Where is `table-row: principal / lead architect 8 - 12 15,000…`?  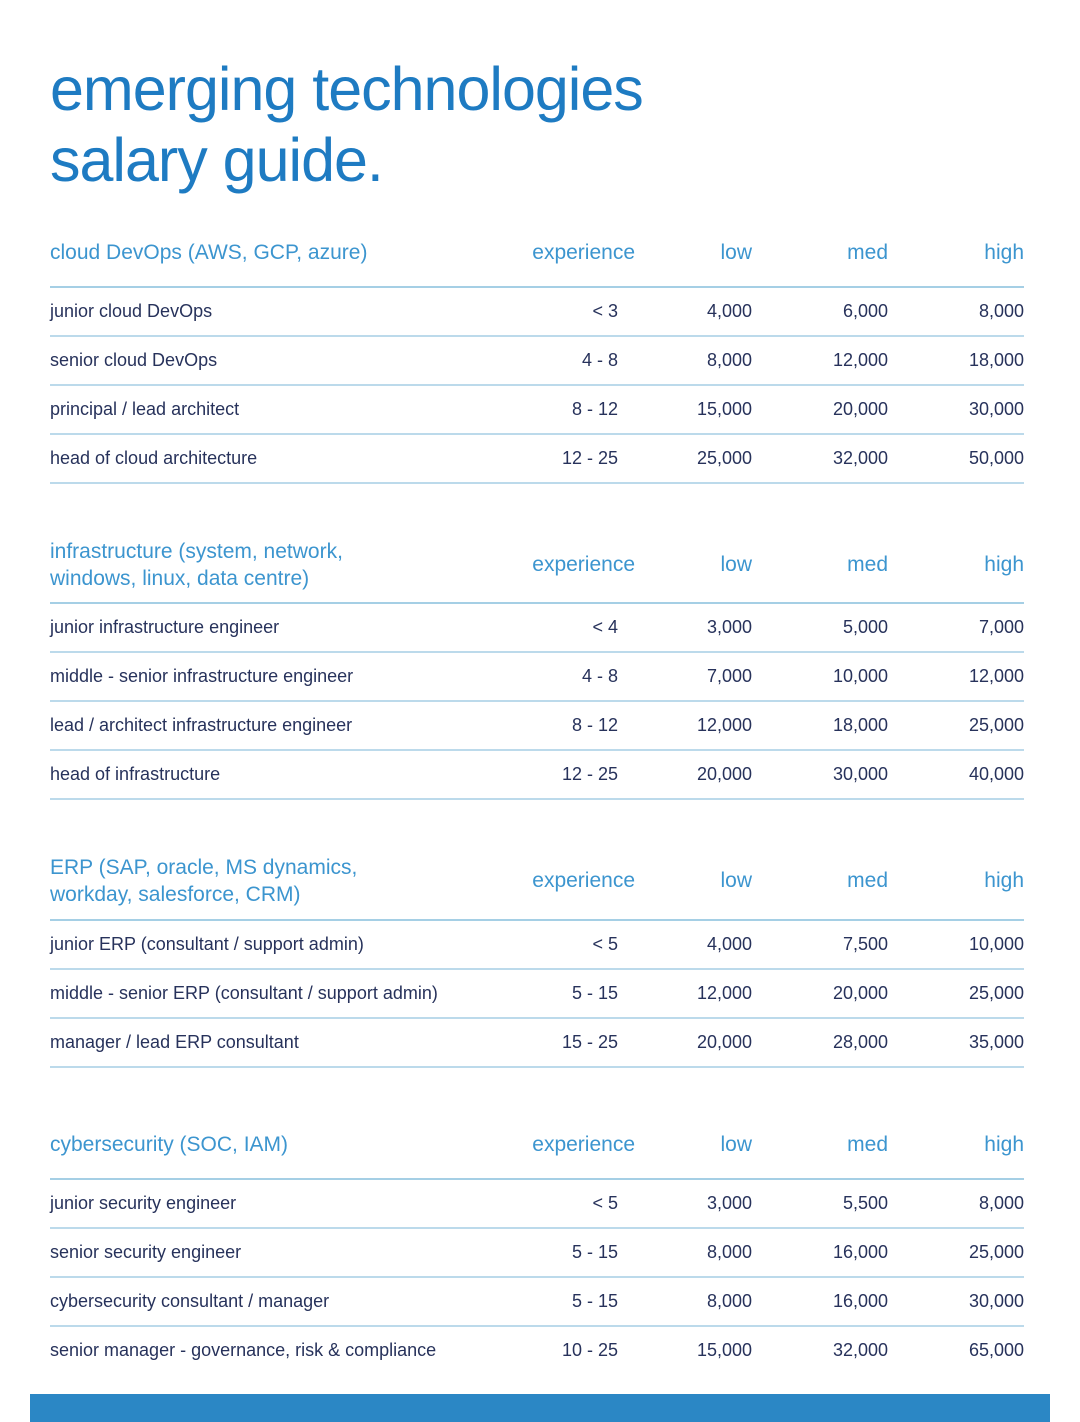 table-row: principal / lead architect 8 - 12 15,000… is located at coordinates (537, 410).